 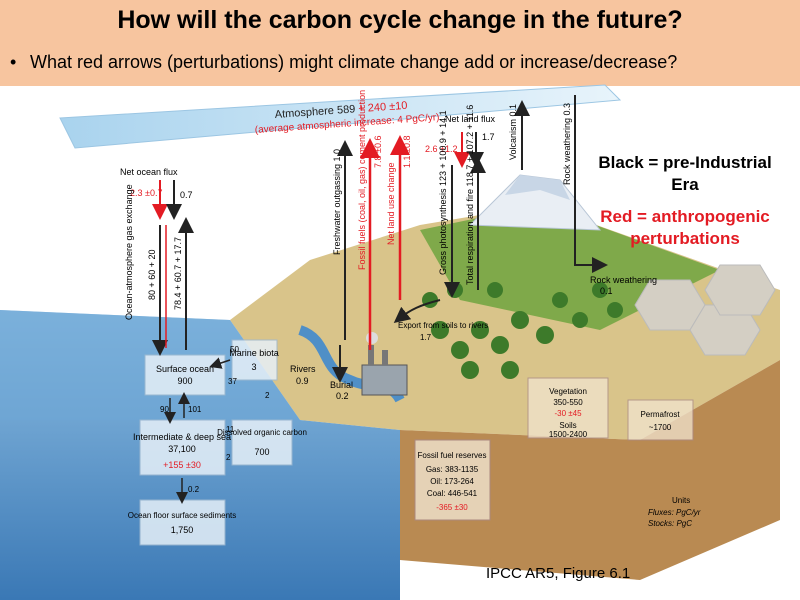 I want to click on rock-weathering-value: 0.1, so click(x=606, y=291).